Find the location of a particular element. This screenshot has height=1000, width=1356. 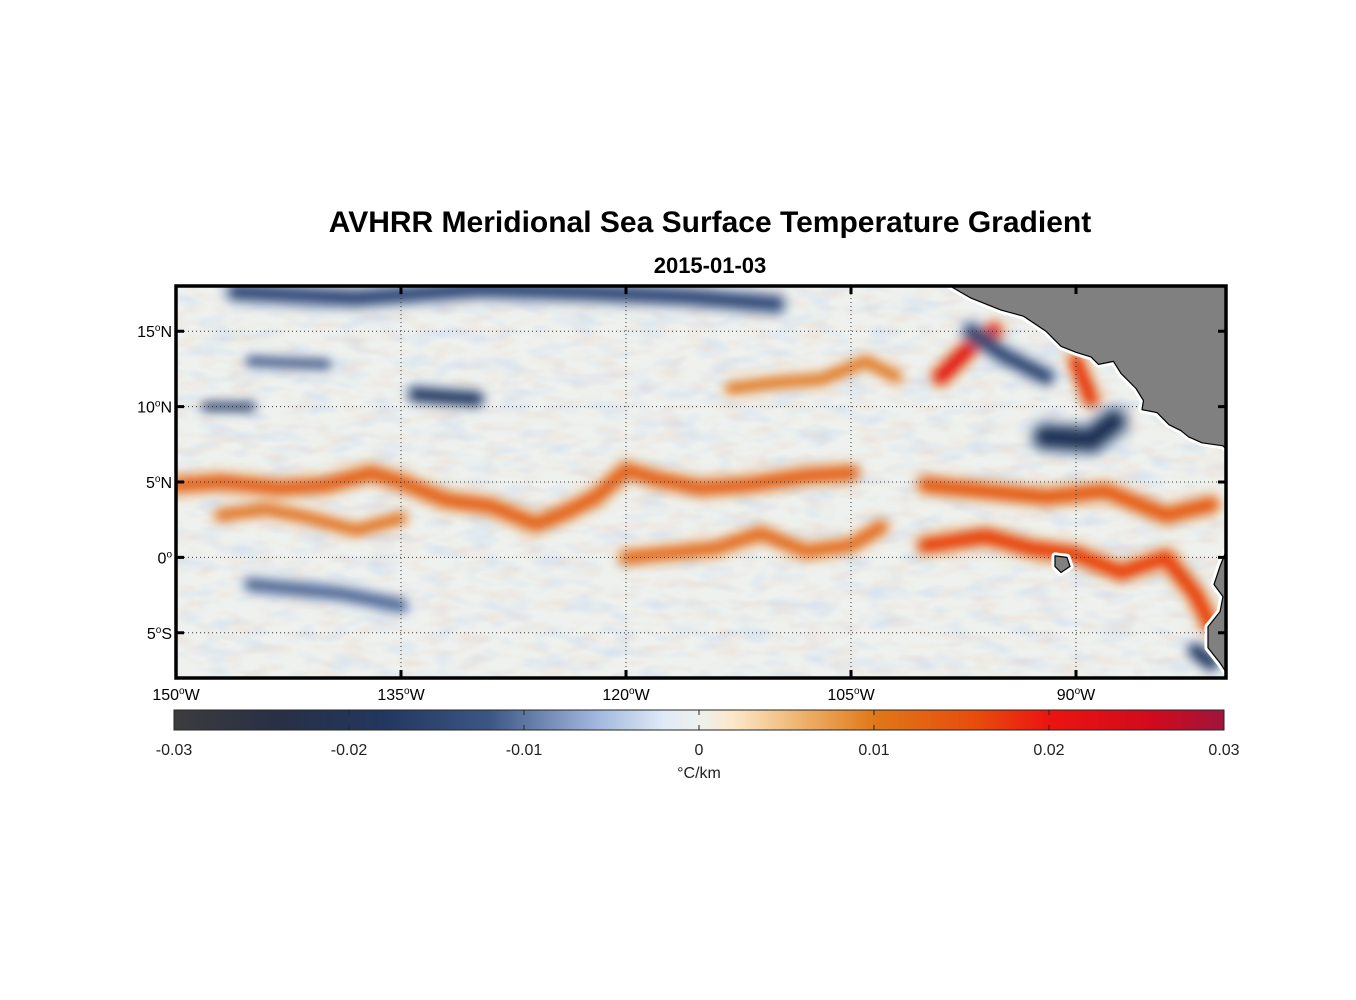

colorbar: -0.03 -0.02 -0.01 0 0.01 0.02 0.03 °C/km is located at coordinates (698, 745).